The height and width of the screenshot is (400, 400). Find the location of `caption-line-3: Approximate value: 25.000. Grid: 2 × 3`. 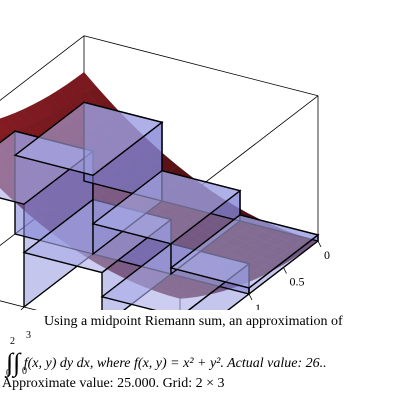

caption-line-3: Approximate value: 25.000. Grid: 2 × 3 is located at coordinates (113, 383).